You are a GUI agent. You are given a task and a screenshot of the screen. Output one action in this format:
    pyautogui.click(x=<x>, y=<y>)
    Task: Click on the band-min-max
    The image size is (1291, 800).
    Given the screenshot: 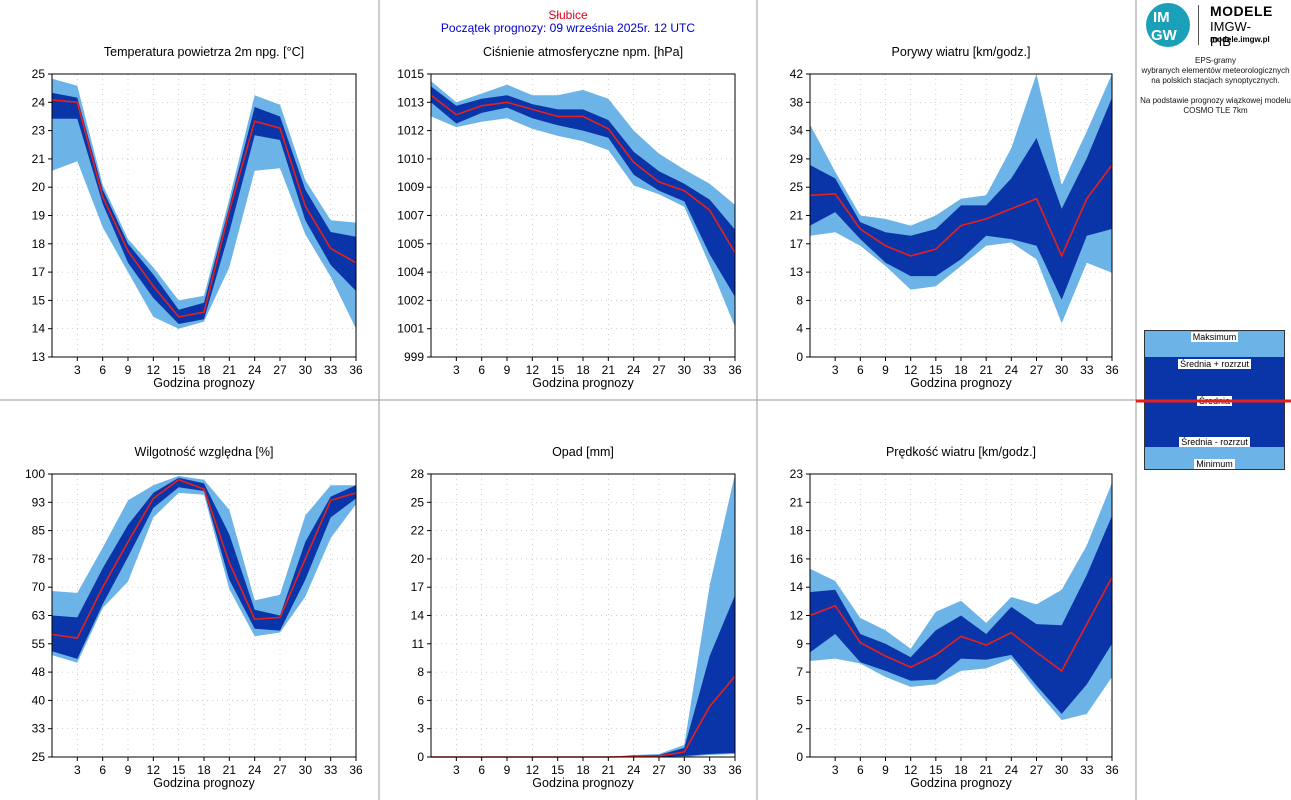 What is the action you would take?
    pyautogui.click(x=204, y=203)
    